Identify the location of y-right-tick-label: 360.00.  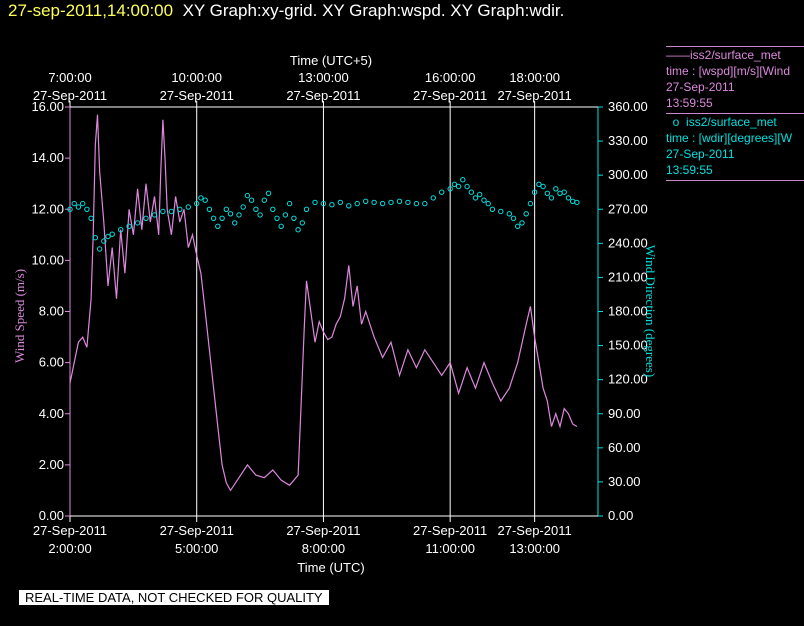
(628, 106).